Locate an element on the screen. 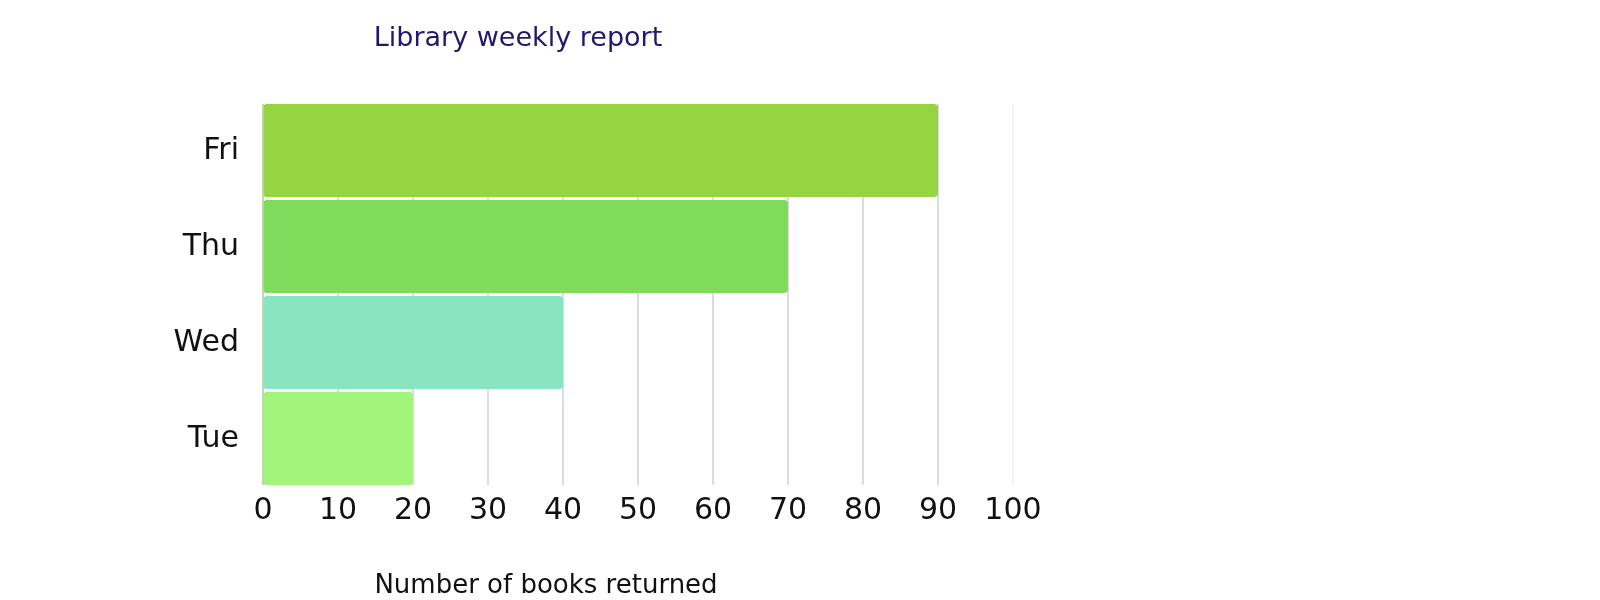 The height and width of the screenshot is (600, 1600). x-tick-label: 70 is located at coordinates (788, 508).